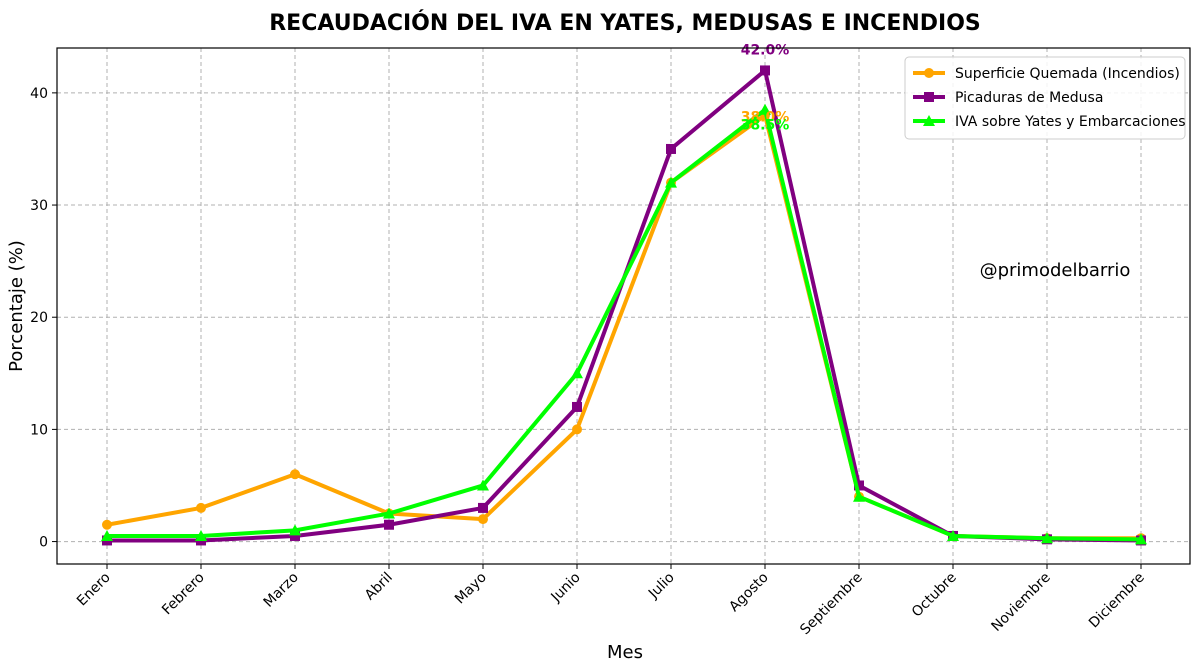 This screenshot has height=670, width=1200. What do you see at coordinates (1029, 98) in the screenshot?
I see `legend-label: Picaduras de Medusa` at bounding box center [1029, 98].